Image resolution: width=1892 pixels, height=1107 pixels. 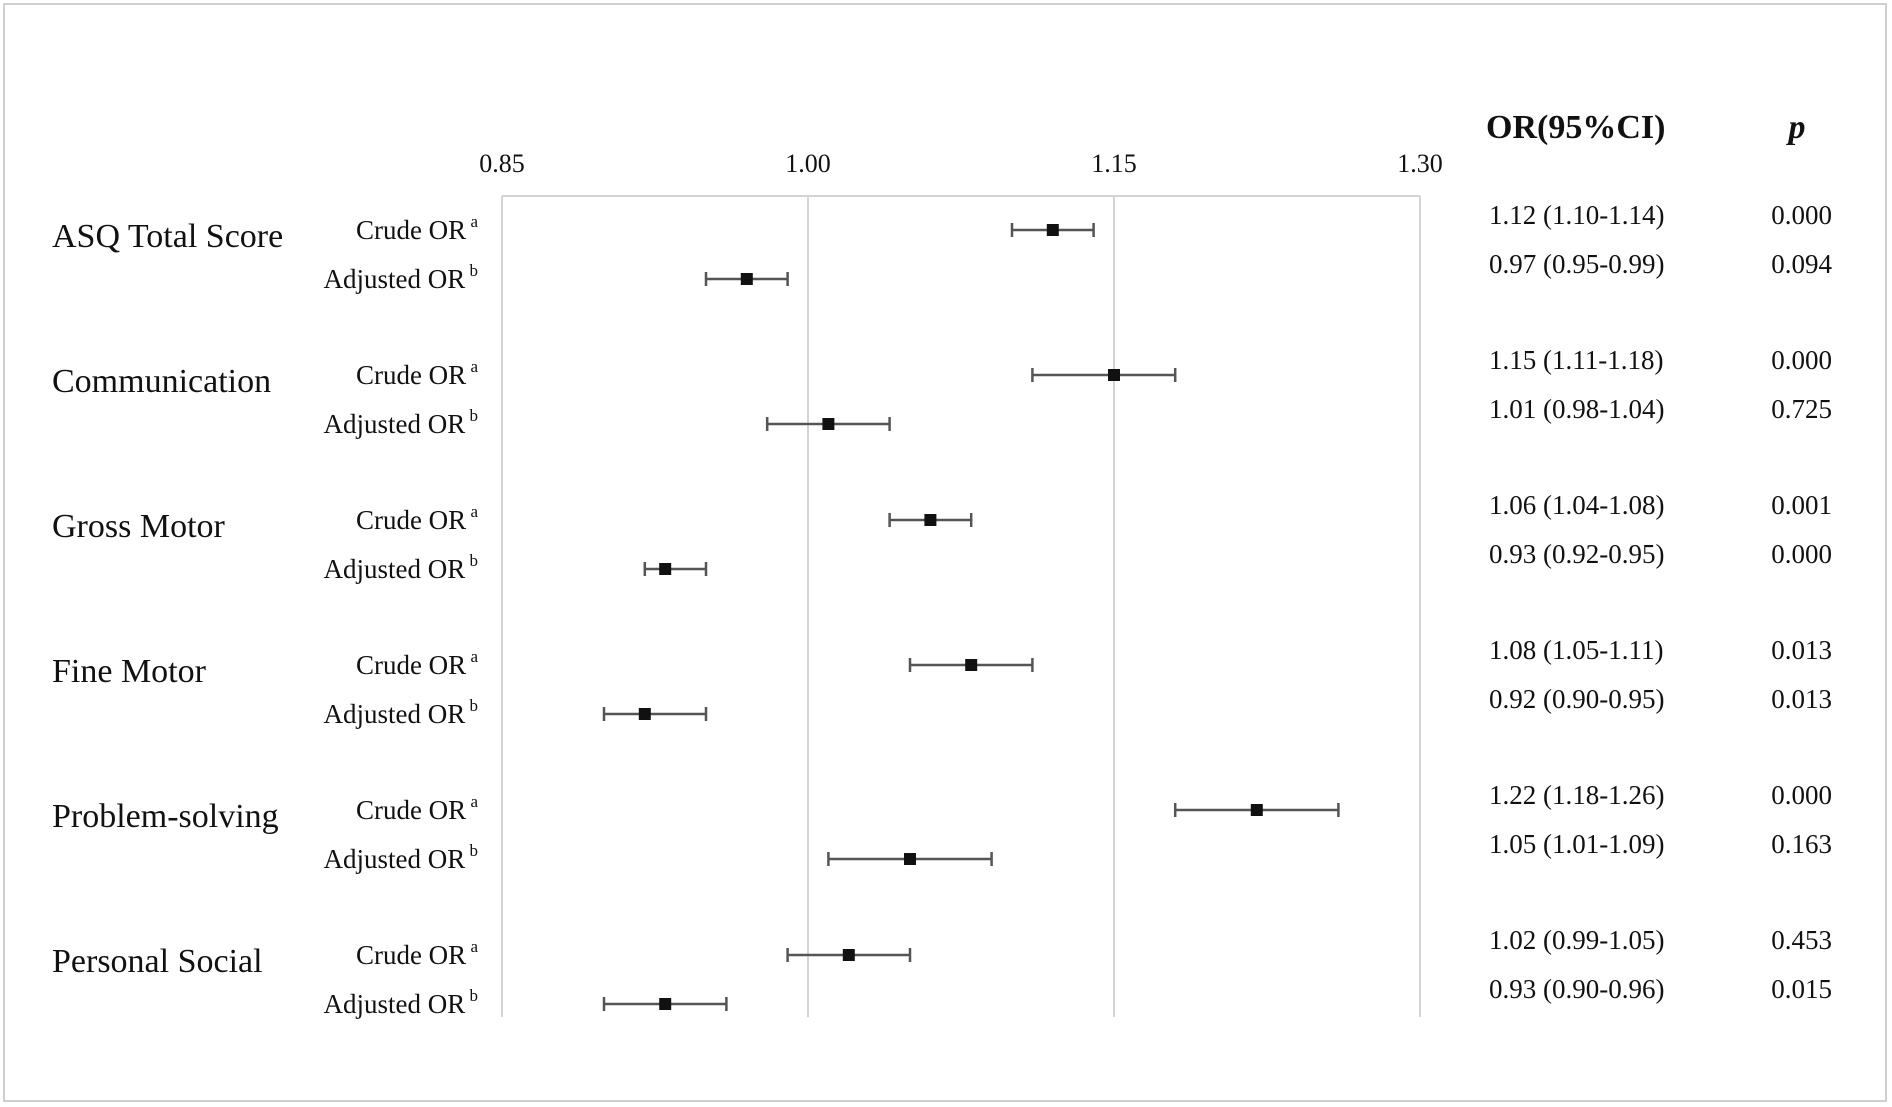 What do you see at coordinates (1576, 215) in the screenshot?
I see `crude-or-ci-value: 1.12 (1.10-1.14)` at bounding box center [1576, 215].